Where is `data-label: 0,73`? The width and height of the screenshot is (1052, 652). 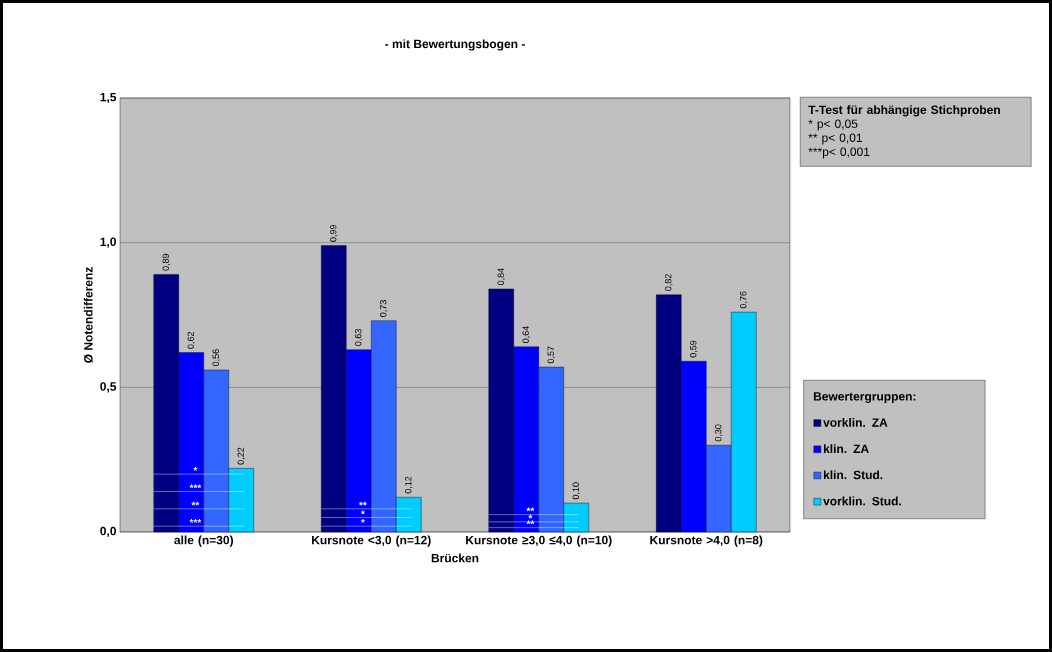 data-label: 0,73 is located at coordinates (384, 308).